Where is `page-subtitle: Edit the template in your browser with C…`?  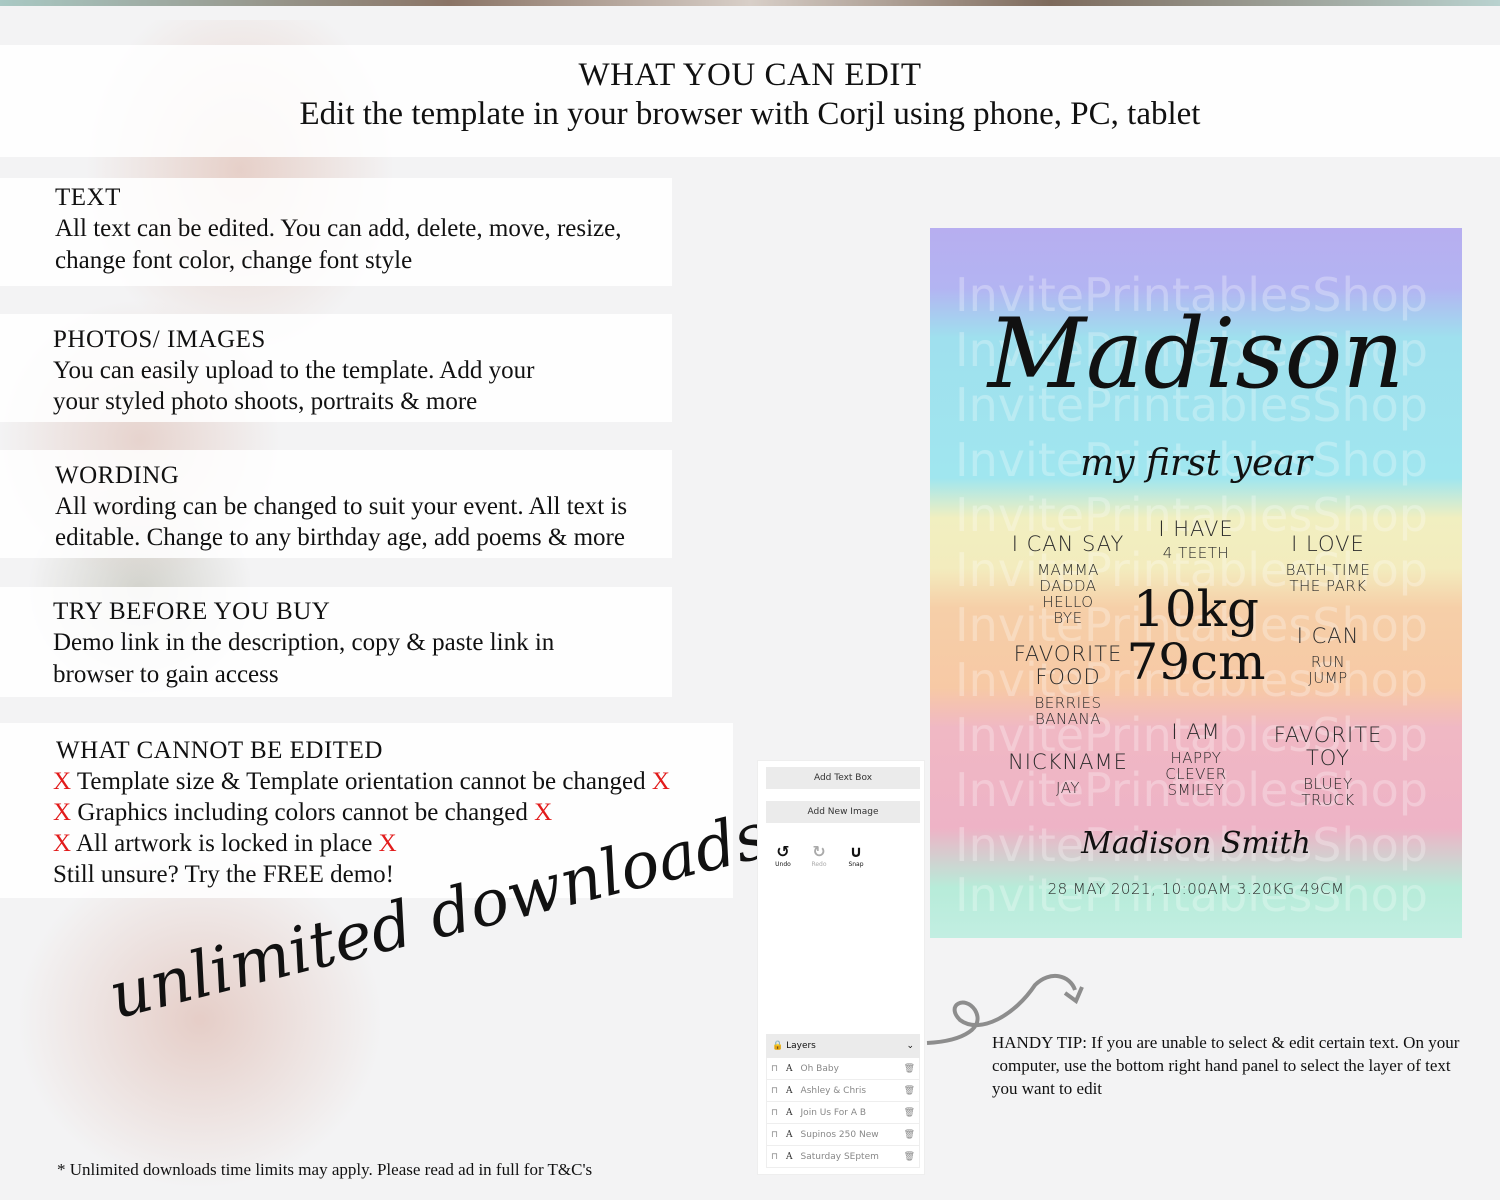
page-subtitle: Edit the template in your browser with C… is located at coordinates (750, 114).